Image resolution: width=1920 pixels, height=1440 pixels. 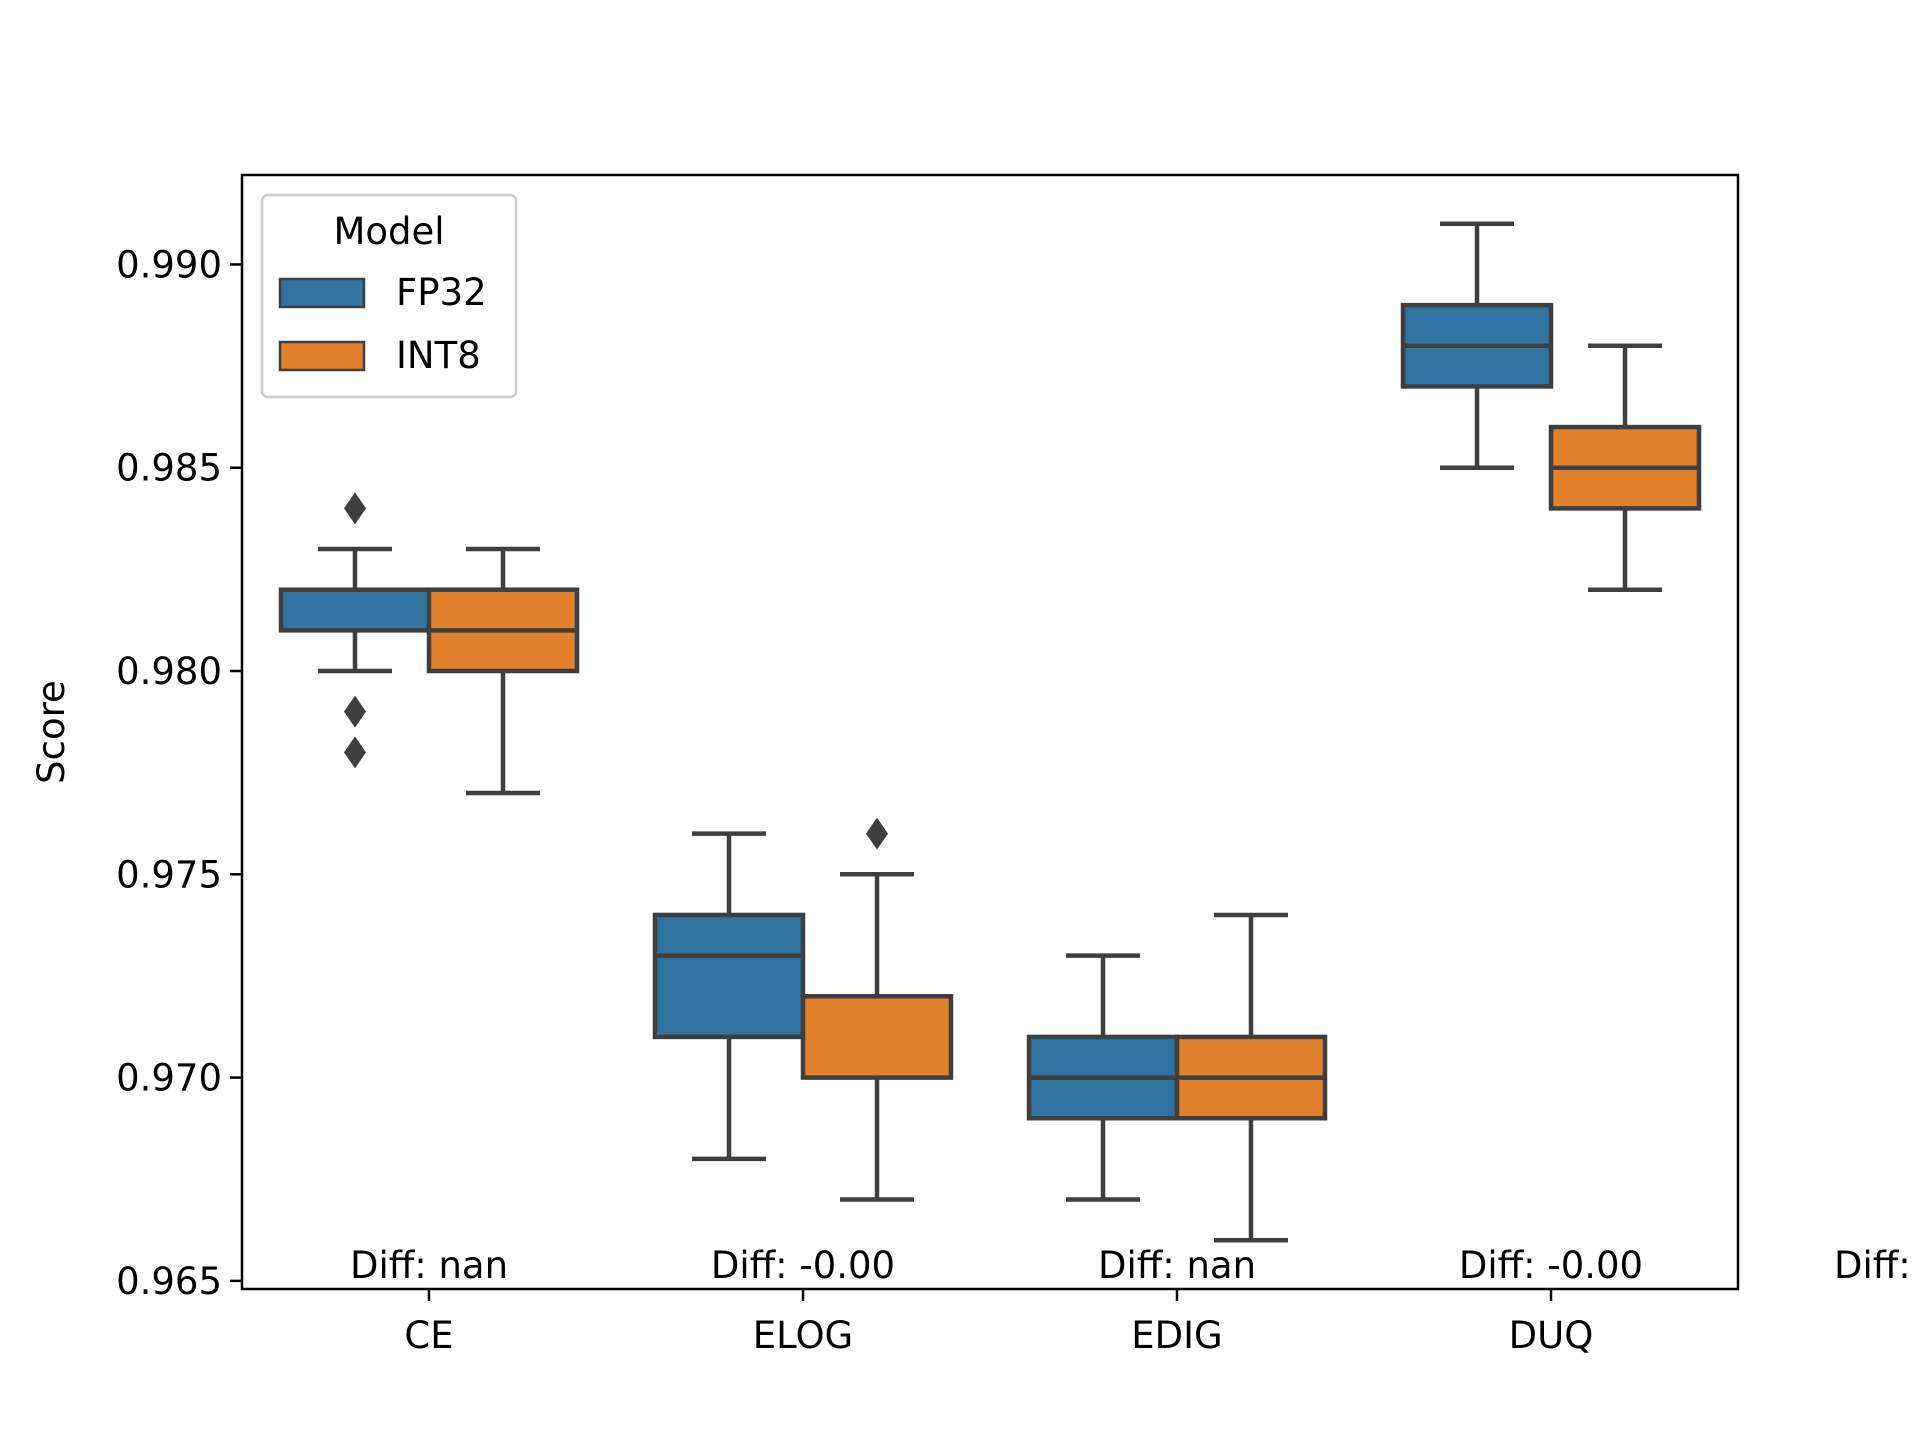 I want to click on y-tick-label: 0.990, so click(x=169, y=264).